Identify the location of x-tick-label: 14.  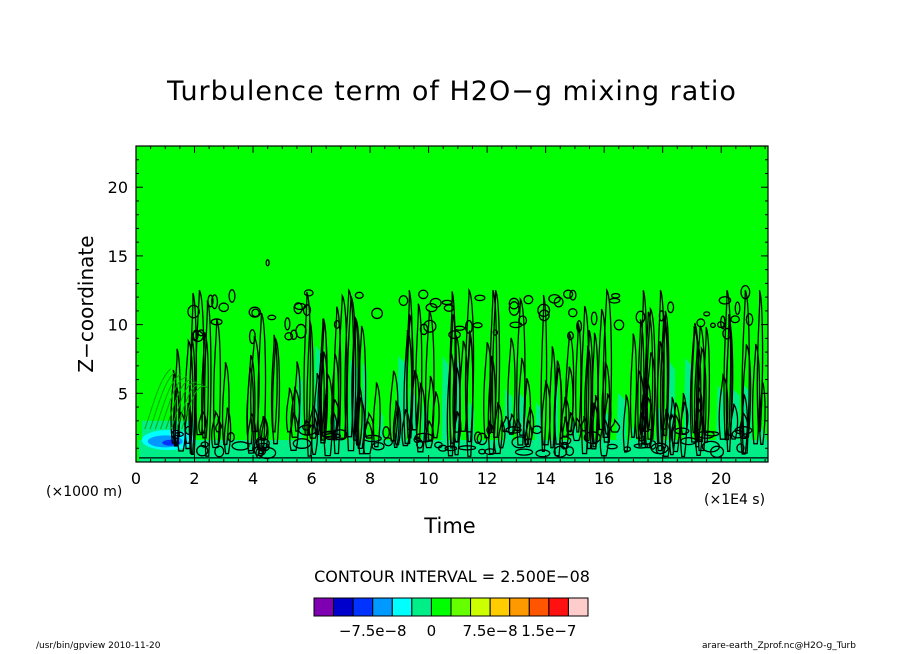
(545, 478).